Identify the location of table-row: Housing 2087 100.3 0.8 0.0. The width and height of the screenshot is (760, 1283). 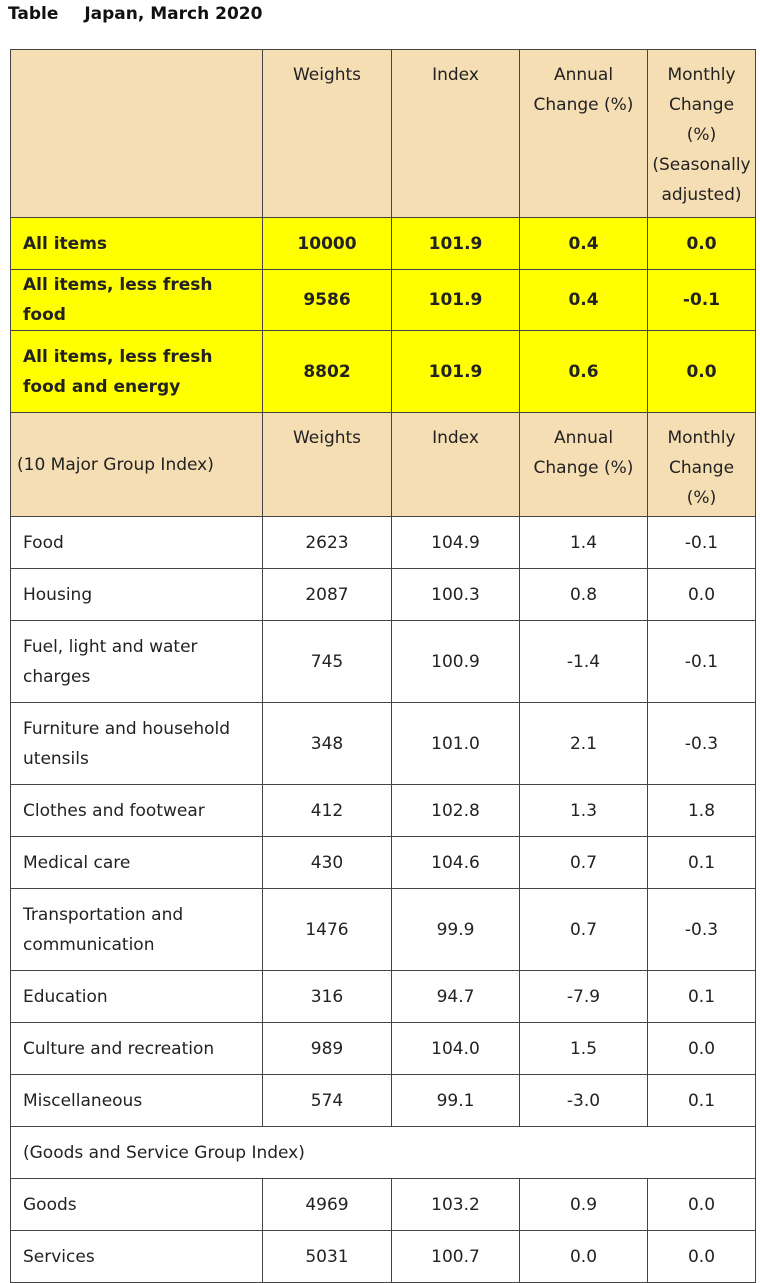
(383, 594).